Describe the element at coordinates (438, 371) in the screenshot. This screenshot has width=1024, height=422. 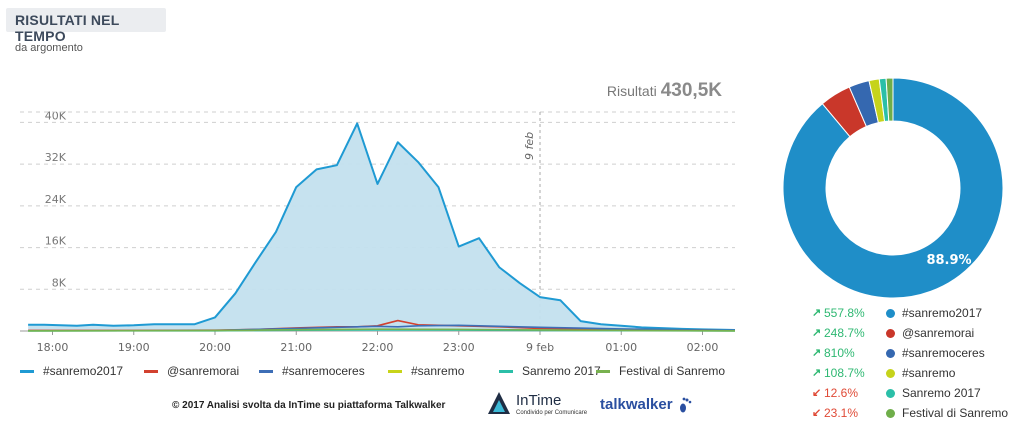
I see `legend-label: #sanremo` at that location.